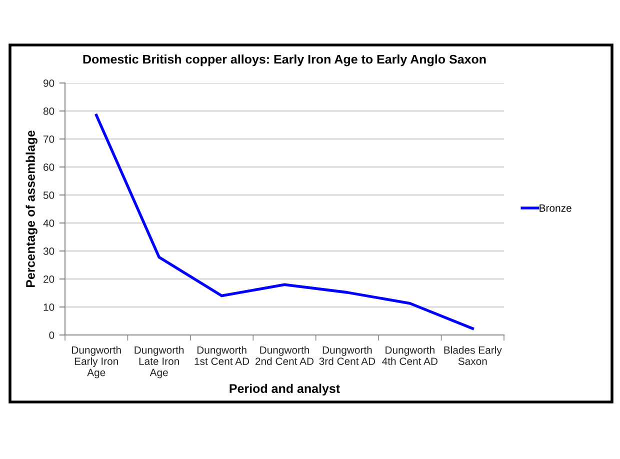 The image size is (620, 459). Describe the element at coordinates (48, 195) in the screenshot. I see `y-tick-label: 50` at that location.